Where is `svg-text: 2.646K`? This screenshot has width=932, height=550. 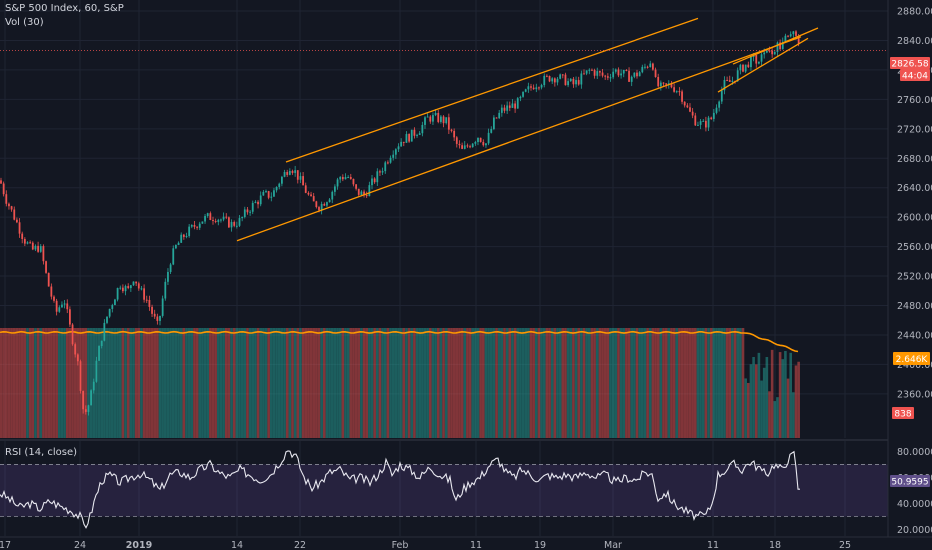 svg-text: 2.646K is located at coordinates (912, 360).